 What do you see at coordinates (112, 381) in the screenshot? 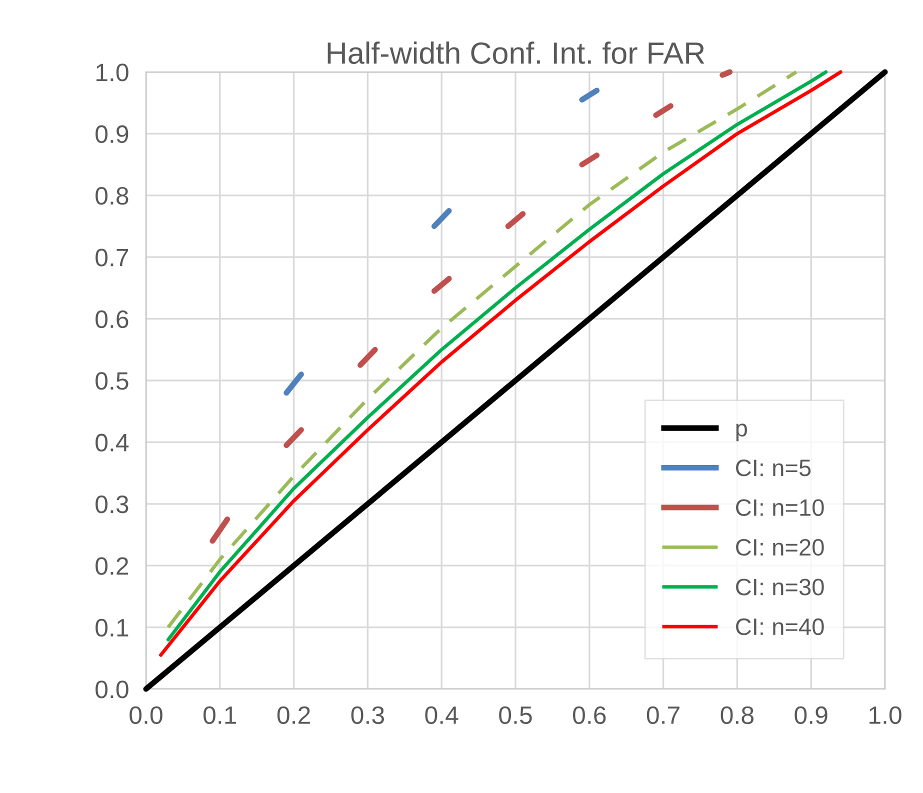
I see `y-tick-label: 0.5` at bounding box center [112, 381].